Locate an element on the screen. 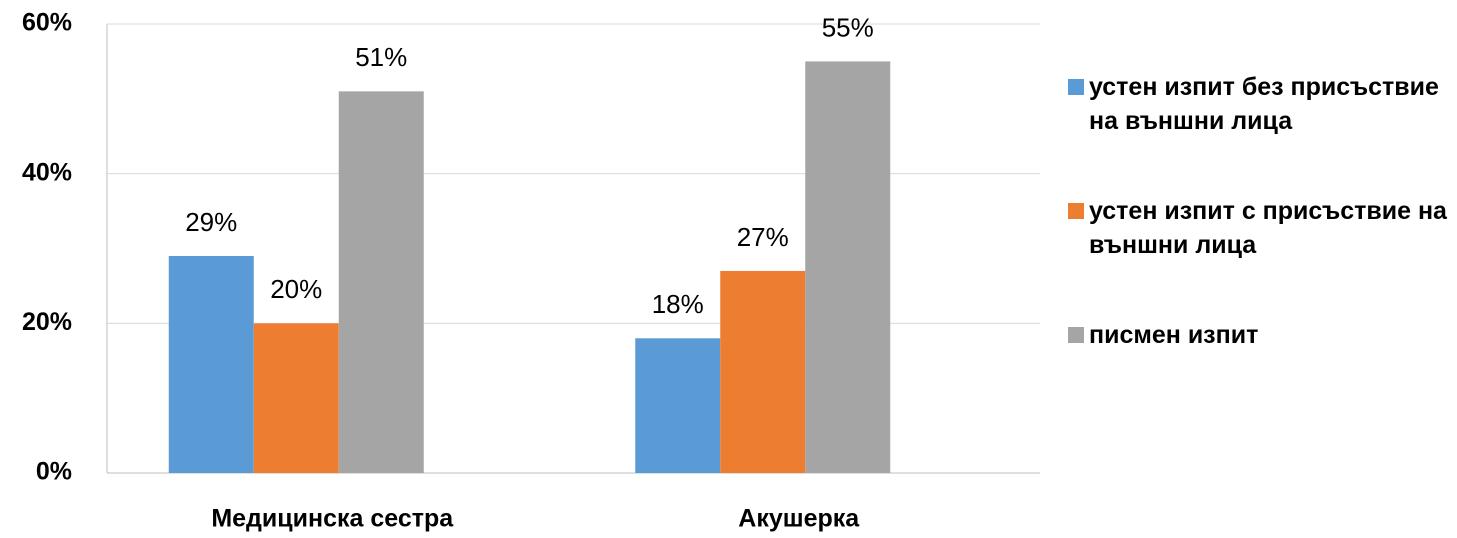  legend-label: писмен изпит is located at coordinates (1174, 335).